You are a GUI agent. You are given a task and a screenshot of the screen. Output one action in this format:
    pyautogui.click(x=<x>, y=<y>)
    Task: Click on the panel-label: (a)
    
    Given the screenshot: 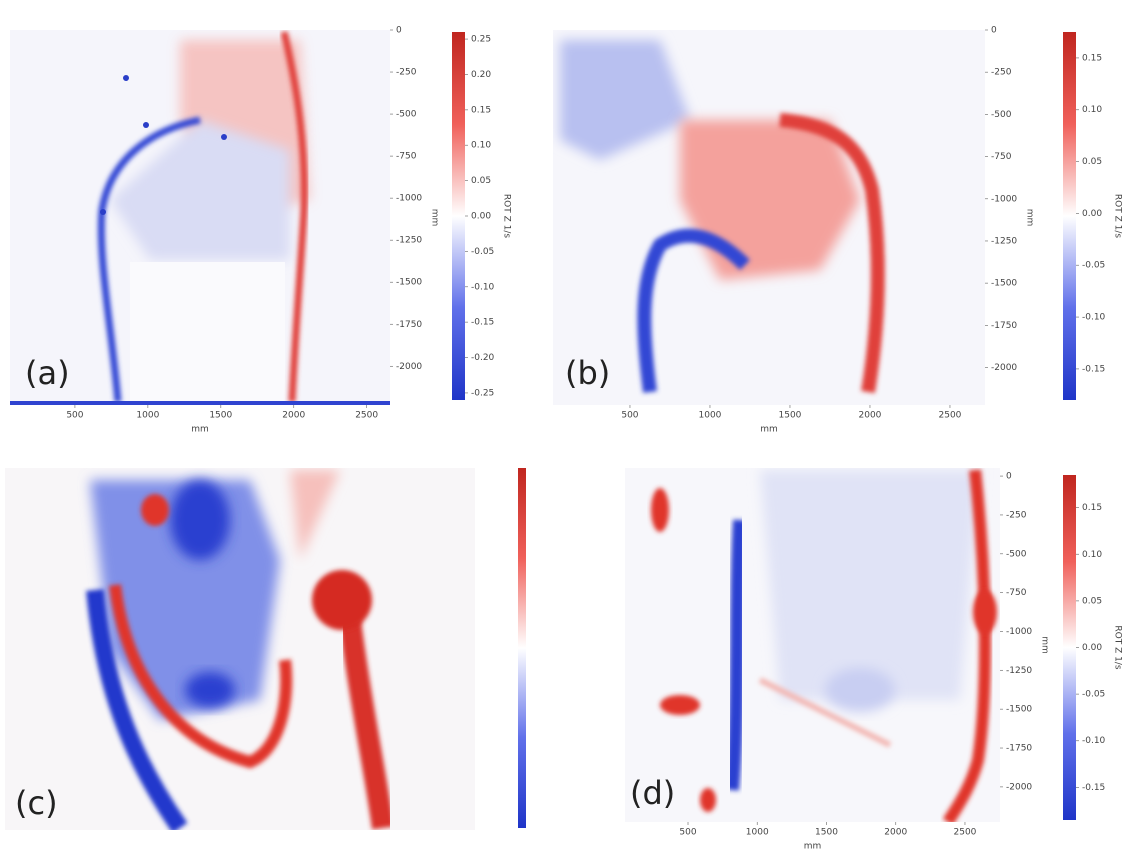 What is the action you would take?
    pyautogui.click(x=47, y=373)
    